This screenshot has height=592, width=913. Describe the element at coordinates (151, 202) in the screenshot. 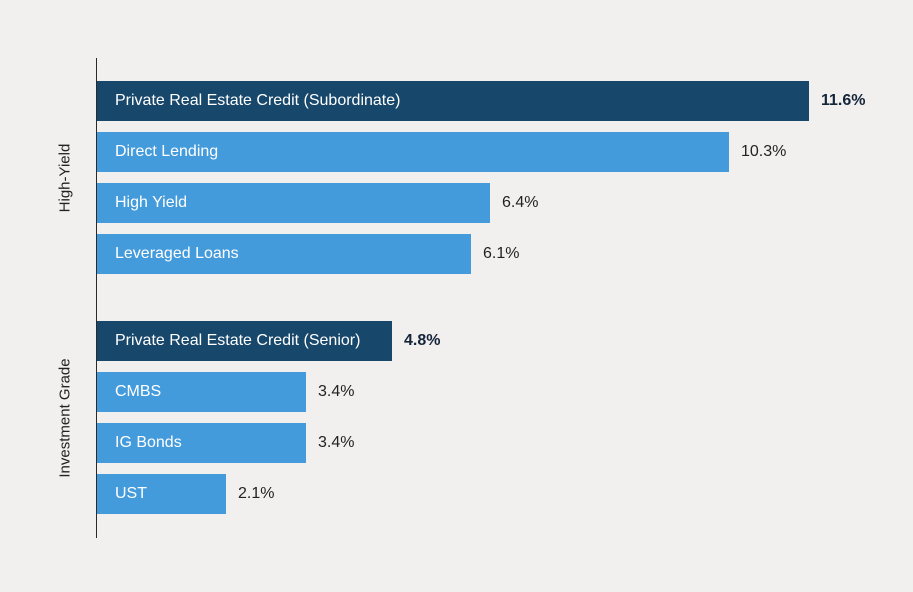

I see `bar-label: High Yield` at that location.